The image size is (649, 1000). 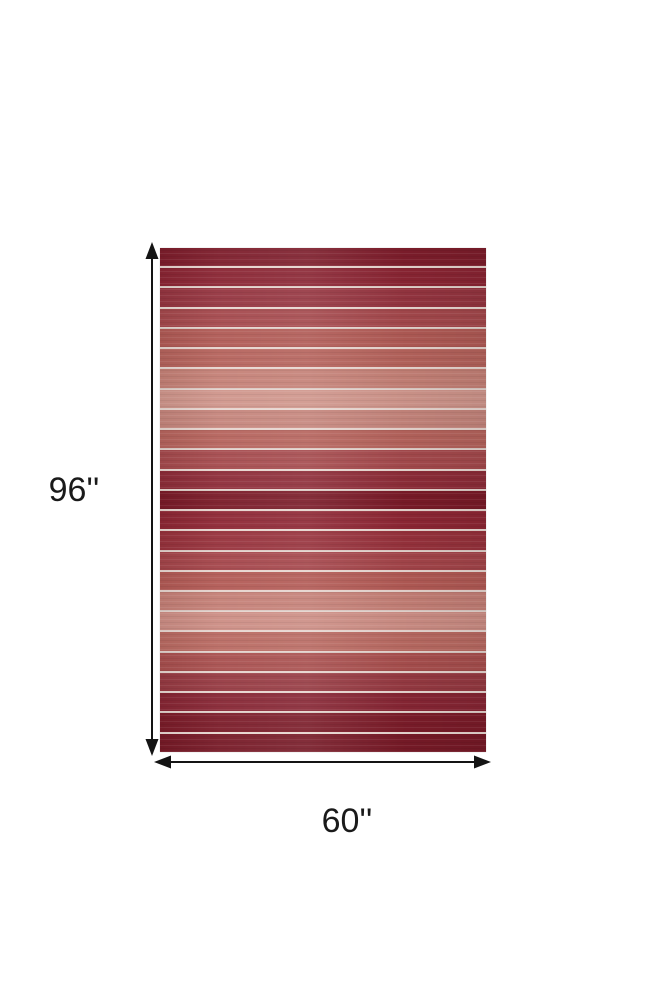 I want to click on arrowhead-up-icon, so click(x=152, y=250).